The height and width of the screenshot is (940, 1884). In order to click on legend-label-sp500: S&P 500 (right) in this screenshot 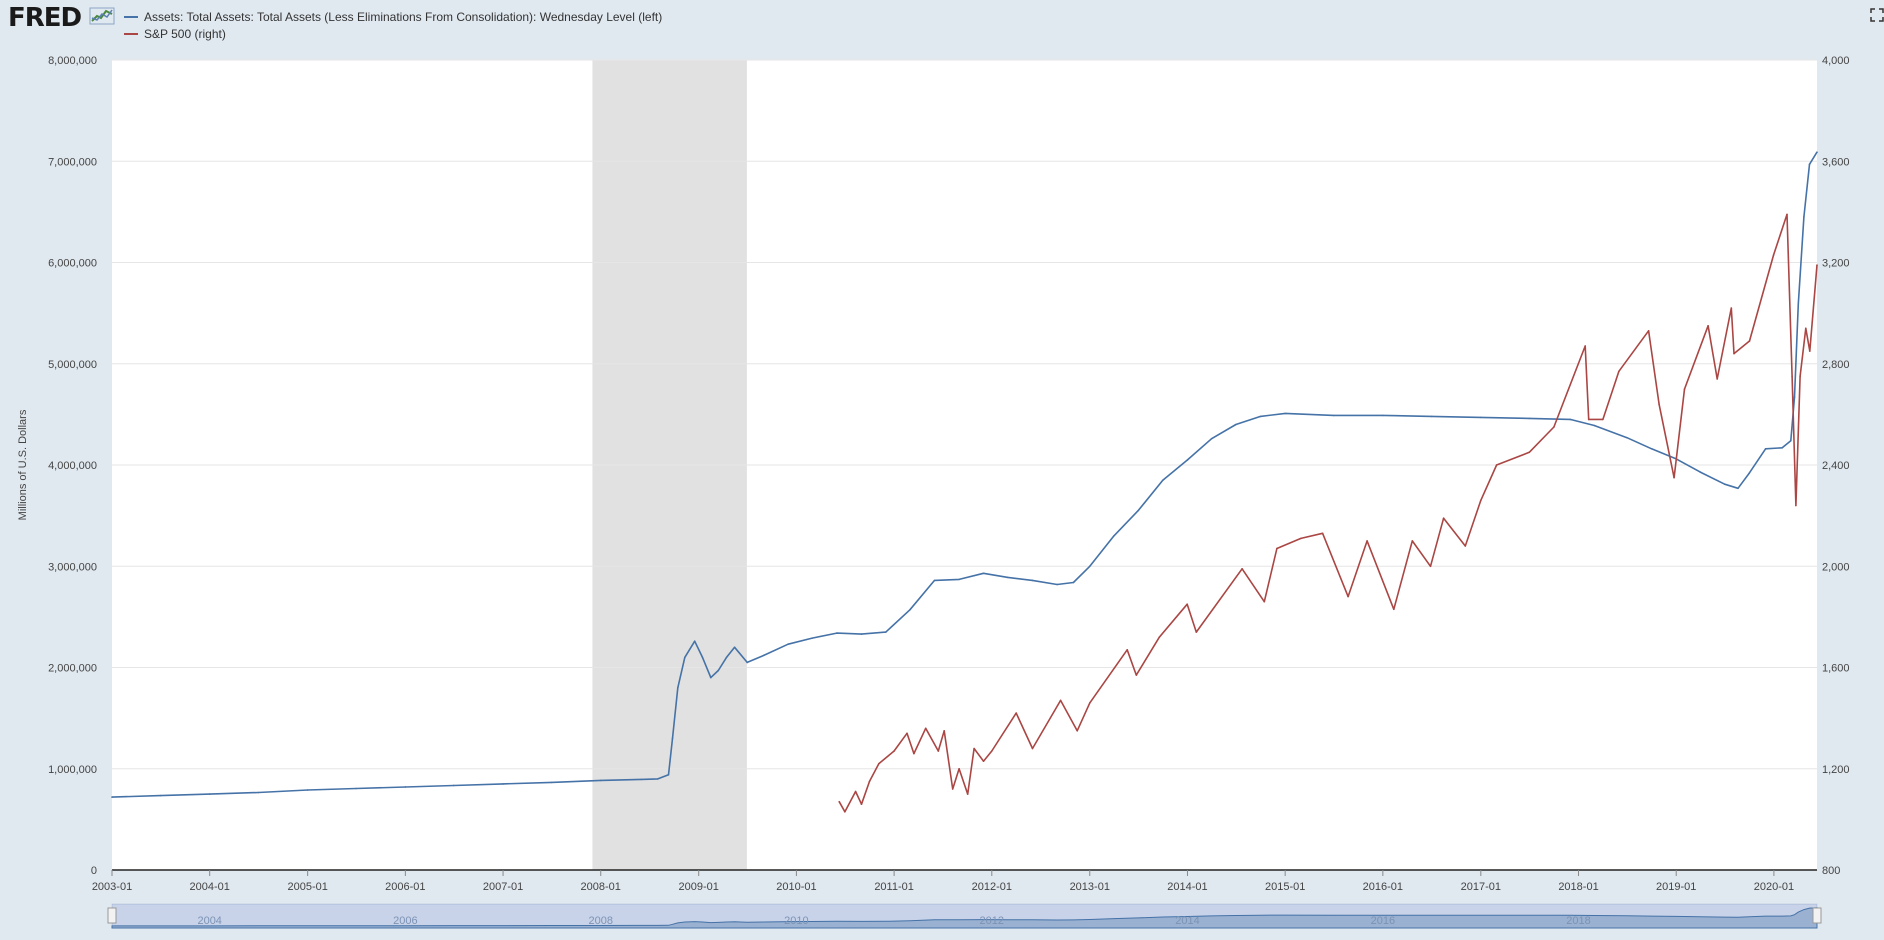, I will do `click(185, 33)`.